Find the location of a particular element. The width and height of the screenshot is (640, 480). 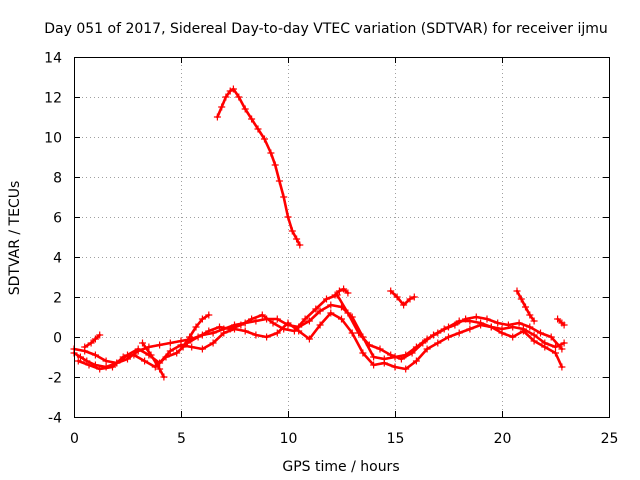

y-axis-label: SDTVAR / TECUs is located at coordinates (15, 238).